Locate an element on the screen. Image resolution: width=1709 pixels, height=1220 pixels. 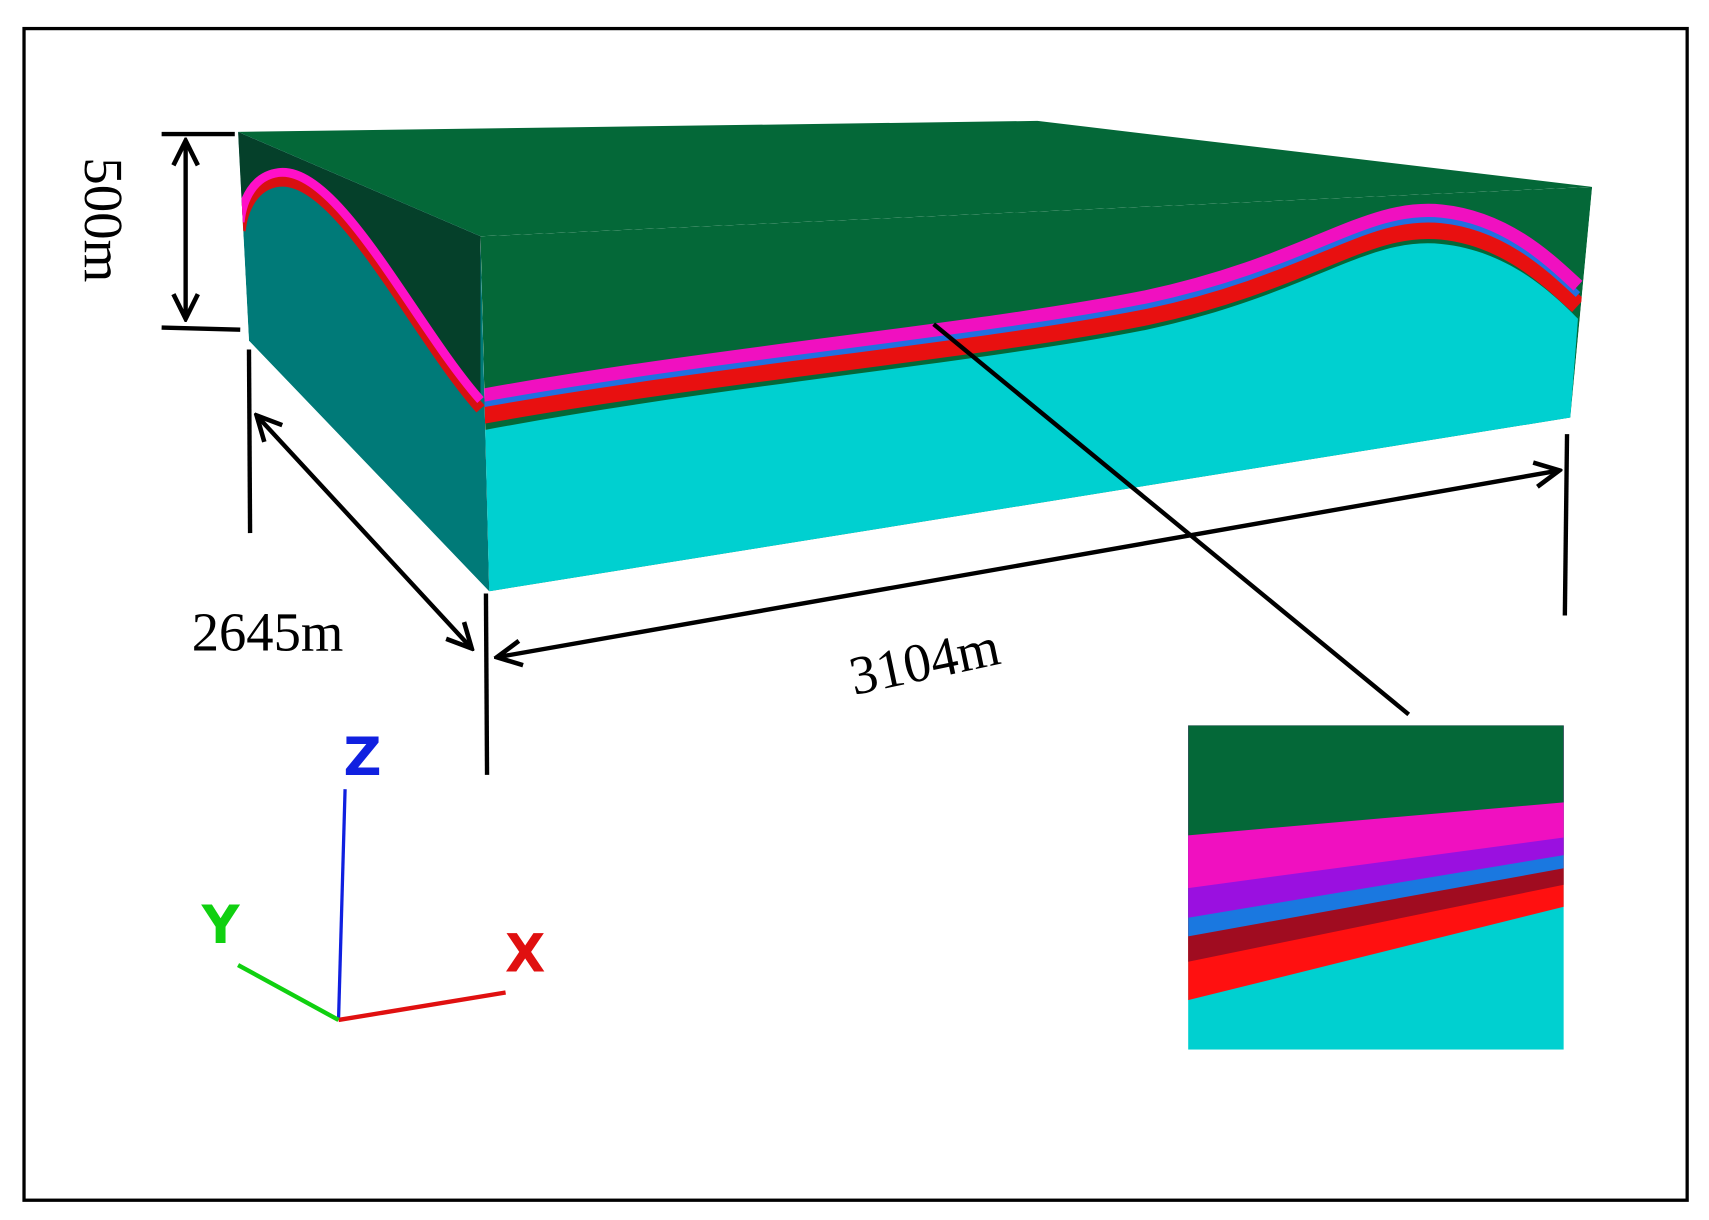
top-face is located at coordinates (915, 178).